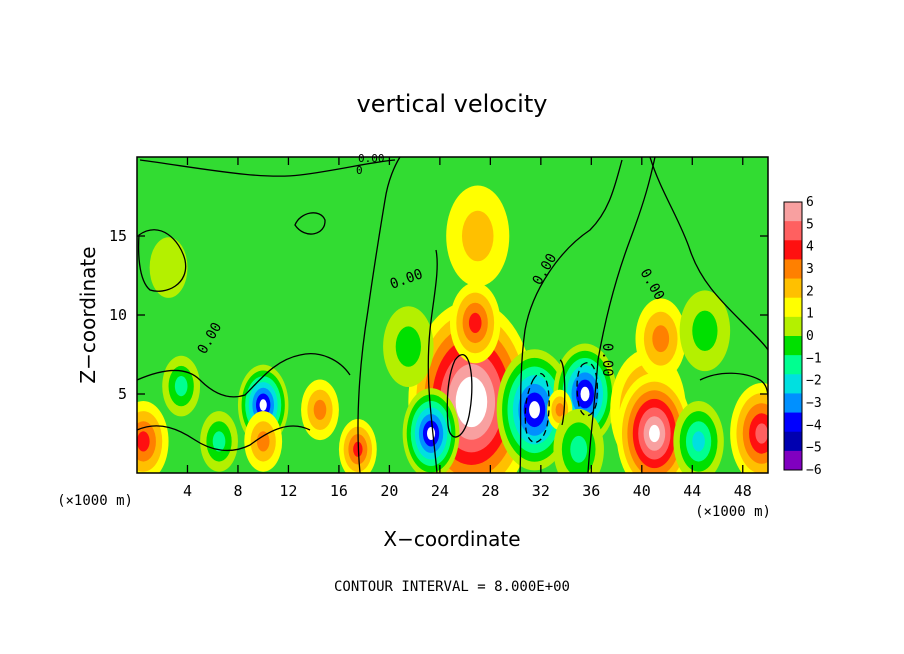 The height and width of the screenshot is (654, 904). Describe the element at coordinates (339, 491) in the screenshot. I see `x-tick-label: 16` at that location.